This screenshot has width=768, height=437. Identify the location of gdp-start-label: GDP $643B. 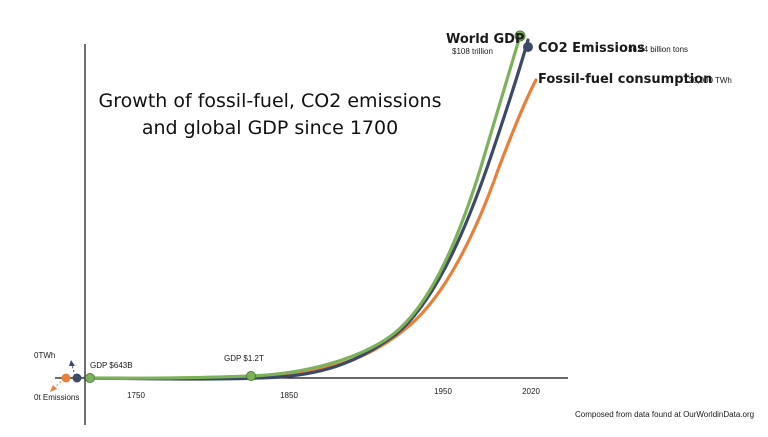
(111, 365).